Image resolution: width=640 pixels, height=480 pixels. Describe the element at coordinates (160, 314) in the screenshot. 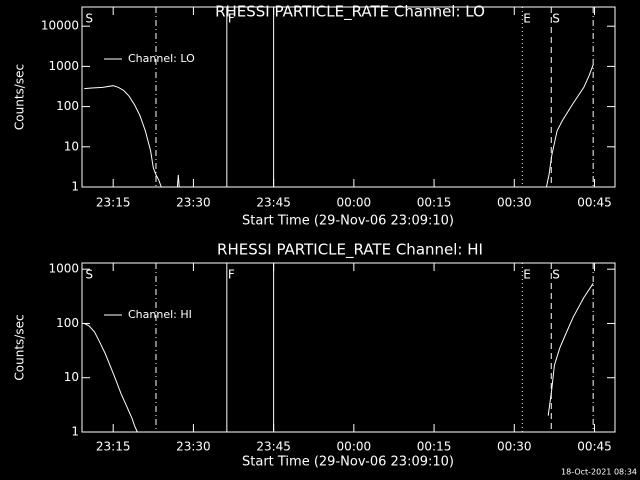

I see `legend-label: Channel: HI` at that location.